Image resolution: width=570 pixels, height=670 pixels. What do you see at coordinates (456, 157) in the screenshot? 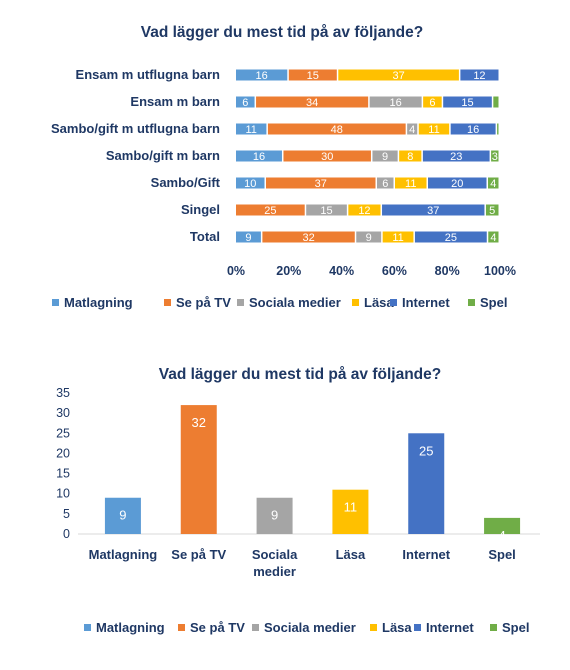
I see `chart1-value-label: 23` at bounding box center [456, 157].